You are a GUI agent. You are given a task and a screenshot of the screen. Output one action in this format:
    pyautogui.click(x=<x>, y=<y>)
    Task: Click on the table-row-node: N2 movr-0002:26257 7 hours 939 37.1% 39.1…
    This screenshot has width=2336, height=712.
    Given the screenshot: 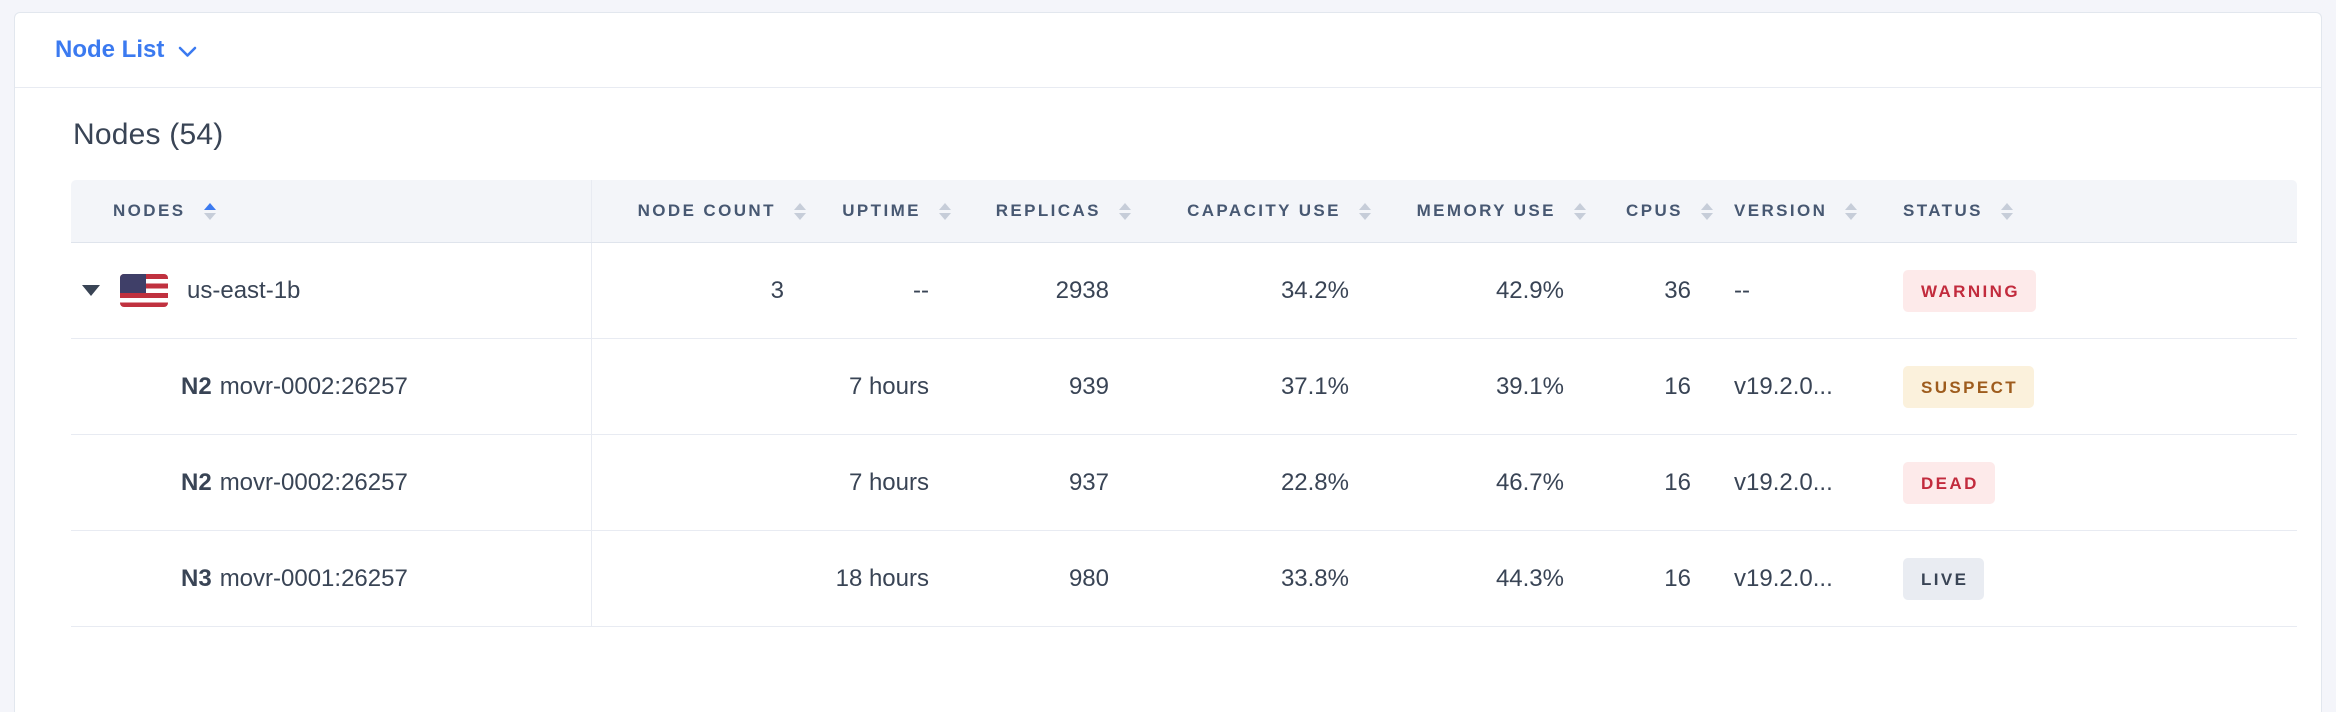 What is the action you would take?
    pyautogui.click(x=1184, y=386)
    